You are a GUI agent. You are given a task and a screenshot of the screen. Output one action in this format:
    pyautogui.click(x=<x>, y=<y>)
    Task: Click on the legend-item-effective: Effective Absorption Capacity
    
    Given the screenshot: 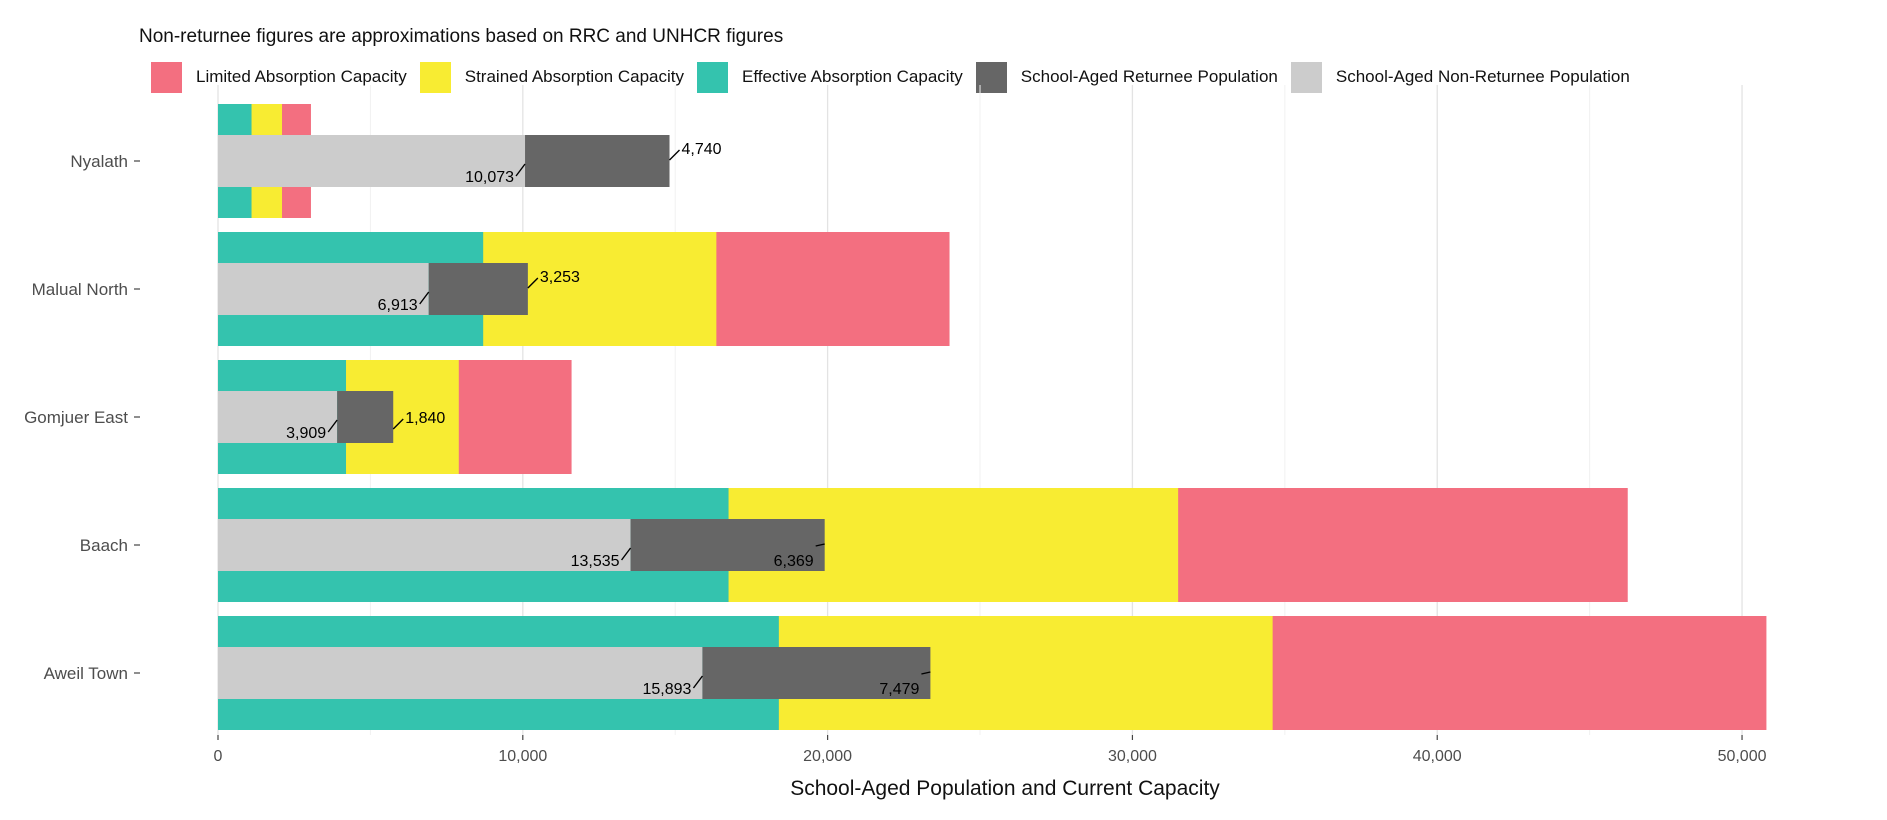 What is the action you would take?
    pyautogui.click(x=829, y=77)
    